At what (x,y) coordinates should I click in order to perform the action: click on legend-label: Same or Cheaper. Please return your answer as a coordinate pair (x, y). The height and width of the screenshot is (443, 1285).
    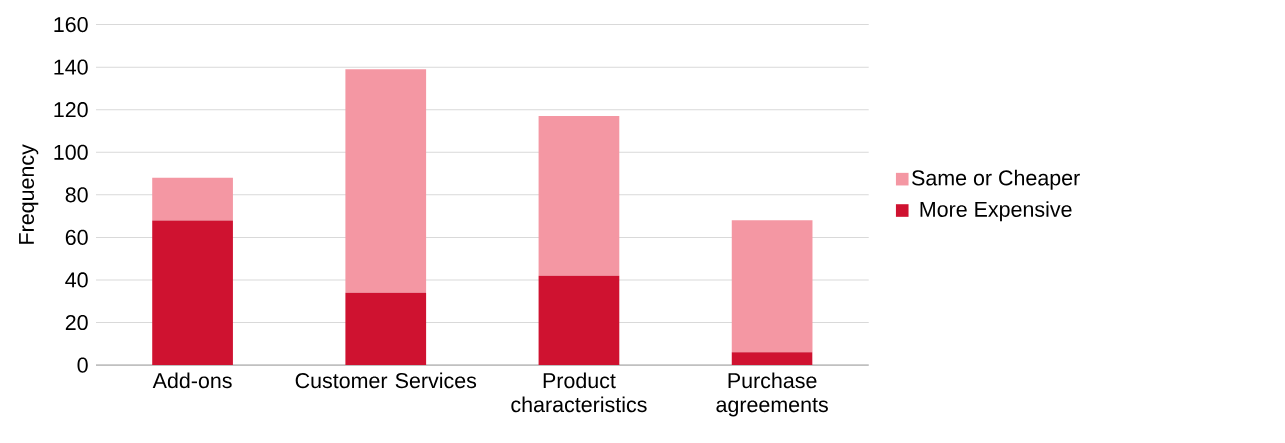
    Looking at the image, I should click on (996, 179).